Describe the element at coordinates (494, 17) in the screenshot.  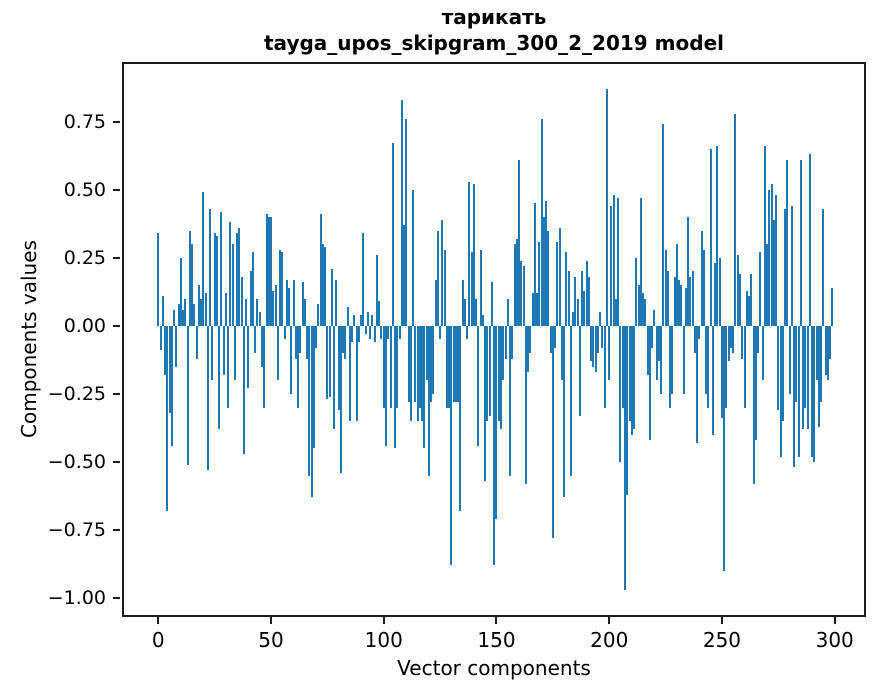
I see `chart-title-word: тарикать` at that location.